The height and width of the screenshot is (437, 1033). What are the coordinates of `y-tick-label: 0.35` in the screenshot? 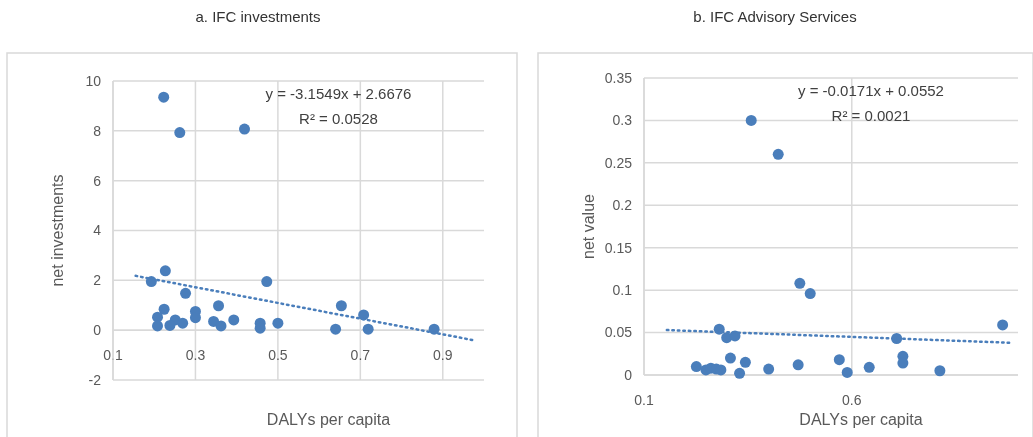 It's located at (618, 77).